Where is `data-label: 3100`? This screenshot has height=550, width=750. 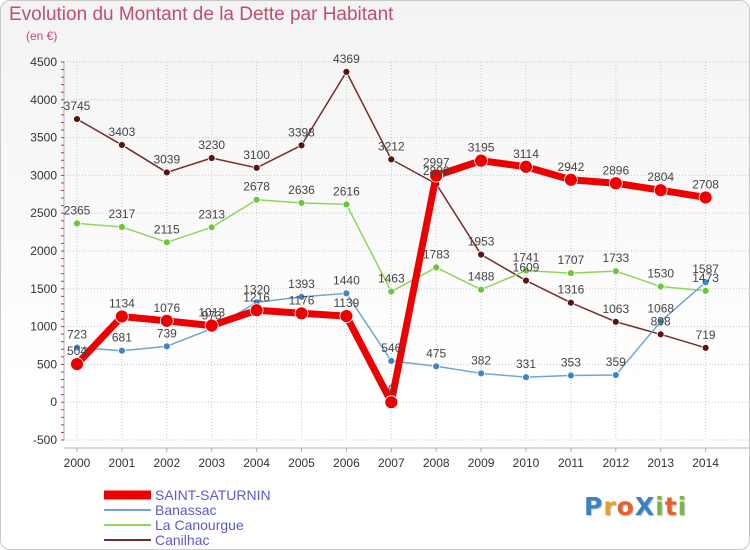 data-label: 3100 is located at coordinates (256, 155).